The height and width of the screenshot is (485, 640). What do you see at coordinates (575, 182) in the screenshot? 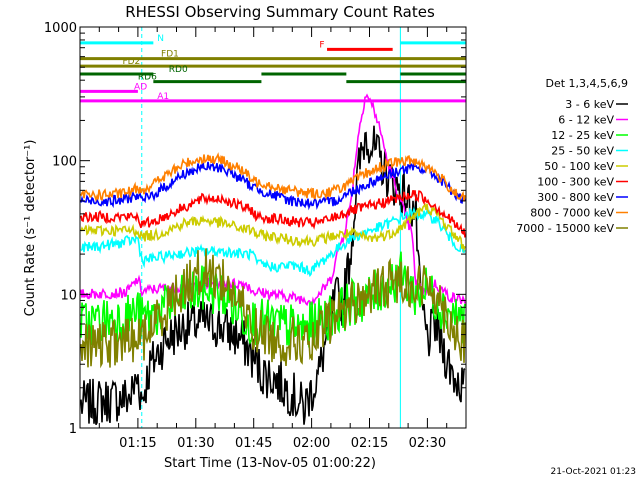
I see `legend-label-5: 100 - 300 keV` at bounding box center [575, 182].